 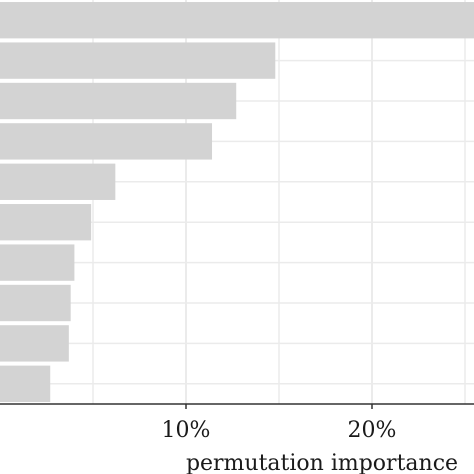 What do you see at coordinates (372, 430) in the screenshot?
I see `x-tick-label: 20%` at bounding box center [372, 430].